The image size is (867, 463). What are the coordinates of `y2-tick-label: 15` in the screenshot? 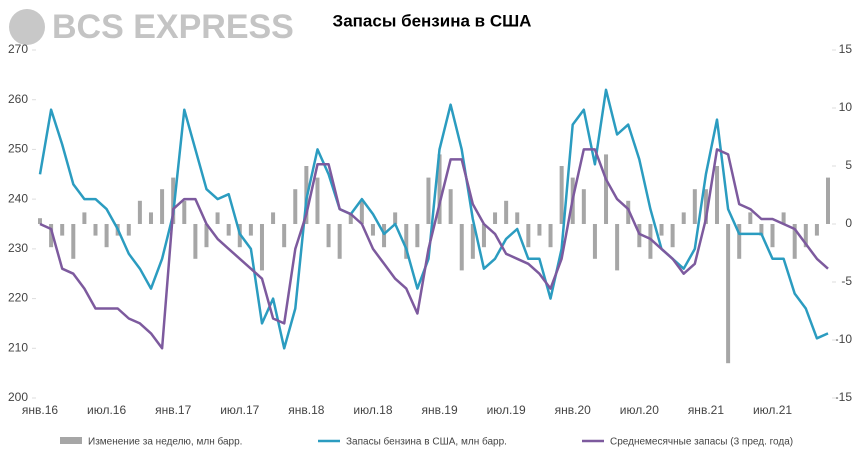 It's located at (846, 49).